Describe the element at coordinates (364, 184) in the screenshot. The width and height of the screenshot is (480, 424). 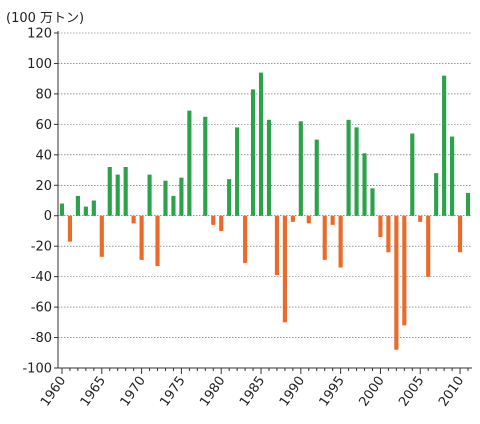
I see `bar-1998` at that location.